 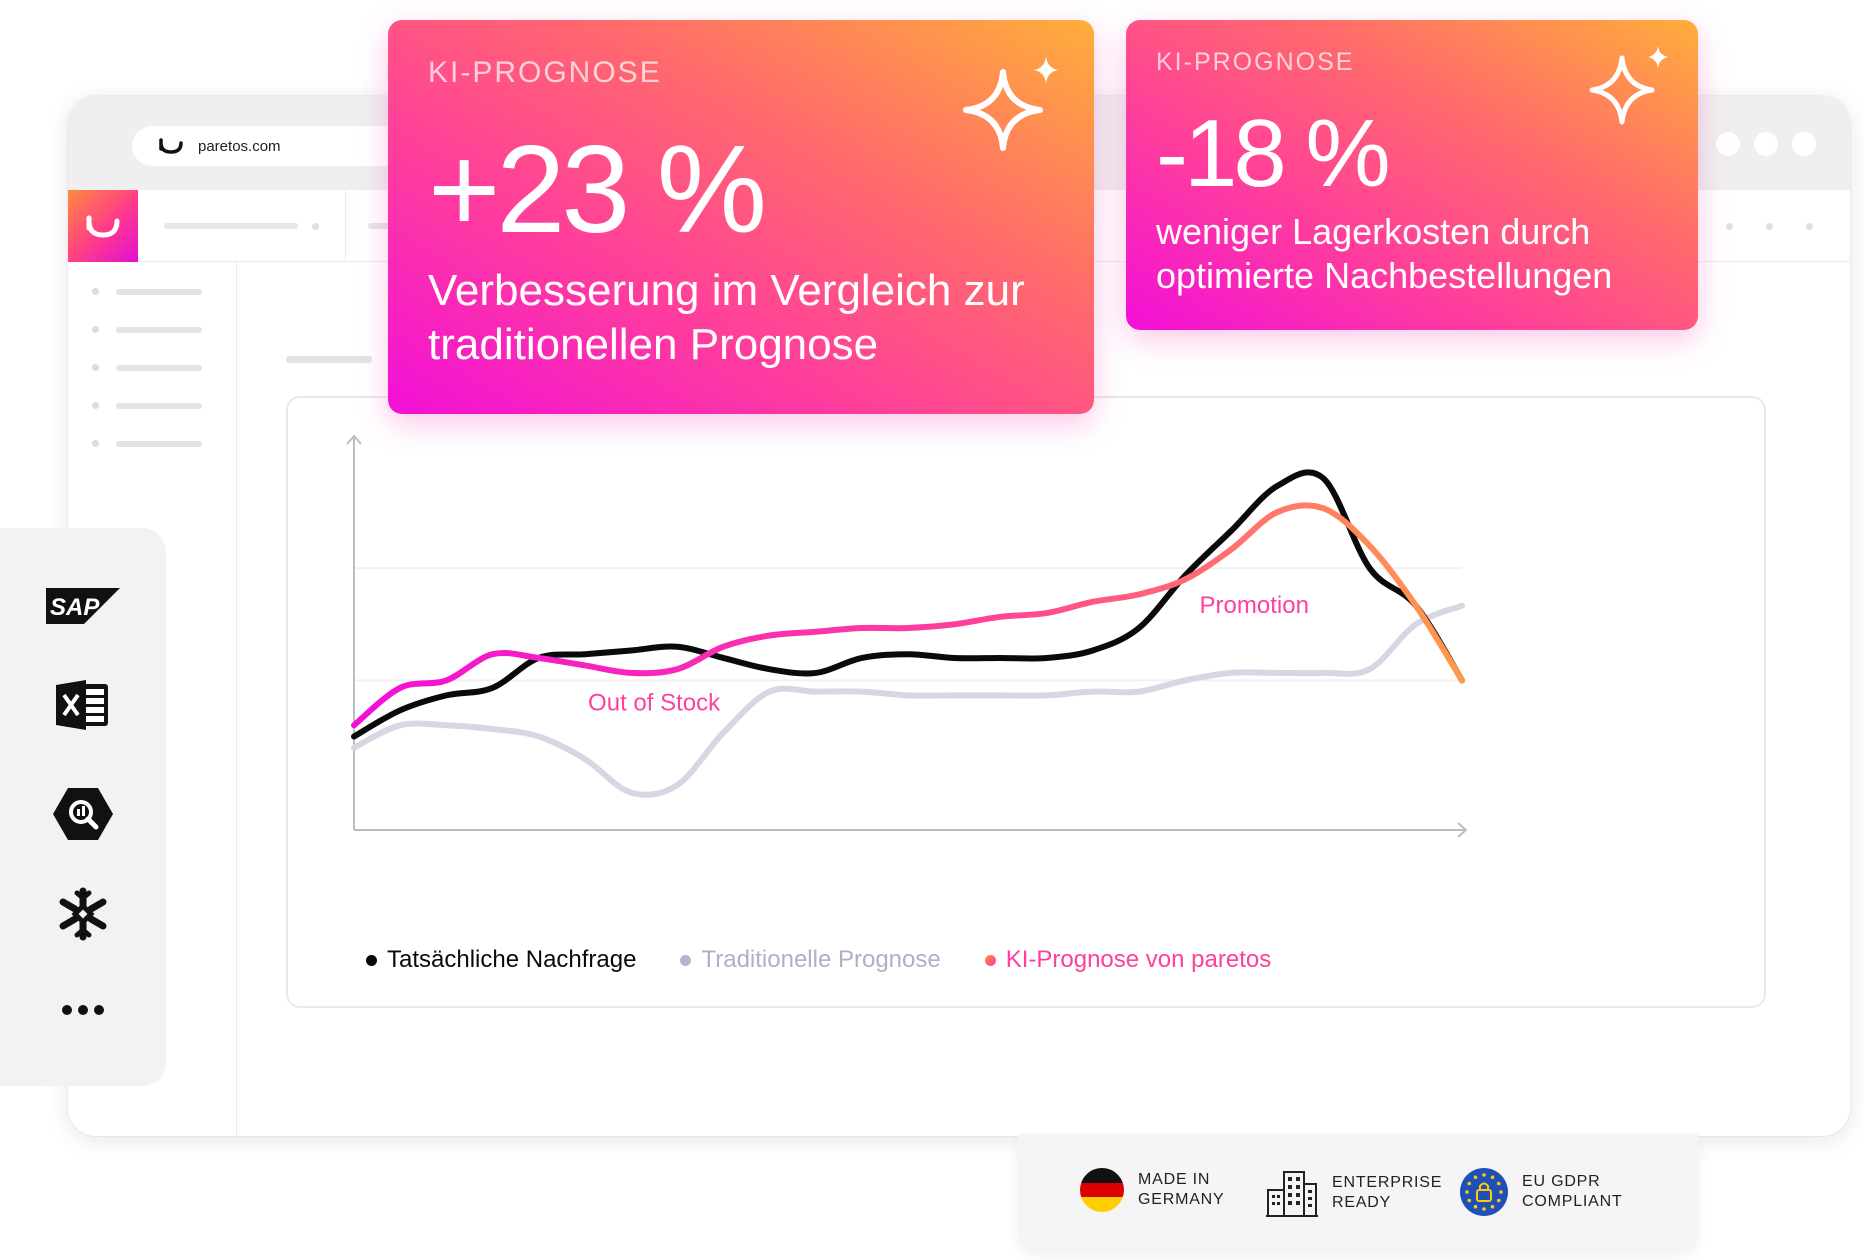 What do you see at coordinates (1181, 1199) in the screenshot?
I see `trust-badge-text: GERMANY` at bounding box center [1181, 1199].